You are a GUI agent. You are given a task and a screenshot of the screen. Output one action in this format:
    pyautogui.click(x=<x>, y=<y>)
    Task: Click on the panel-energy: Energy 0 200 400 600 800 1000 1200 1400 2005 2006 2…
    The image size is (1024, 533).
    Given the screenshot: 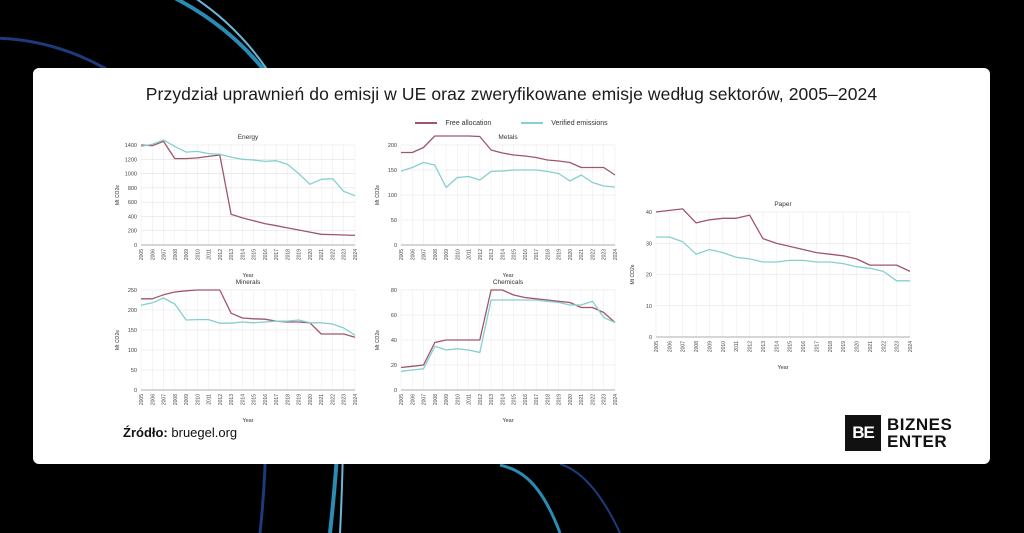 What is the action you would take?
    pyautogui.click(x=238, y=206)
    